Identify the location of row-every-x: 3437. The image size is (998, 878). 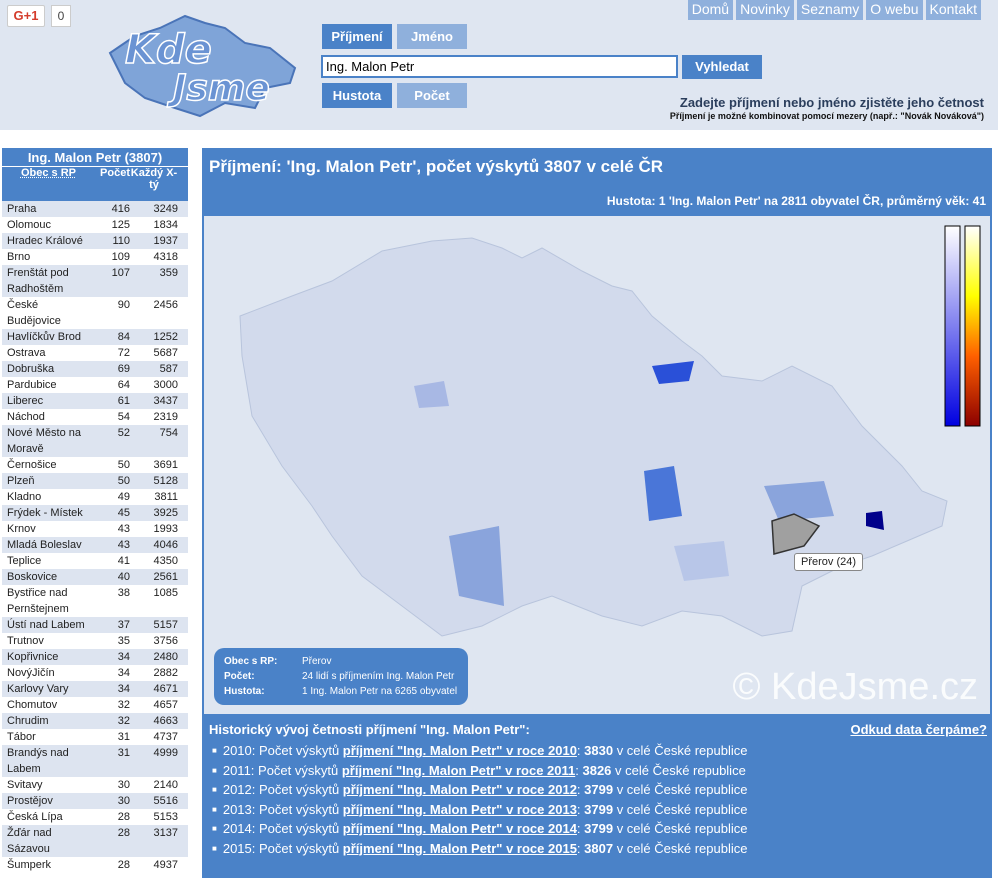
(165, 401).